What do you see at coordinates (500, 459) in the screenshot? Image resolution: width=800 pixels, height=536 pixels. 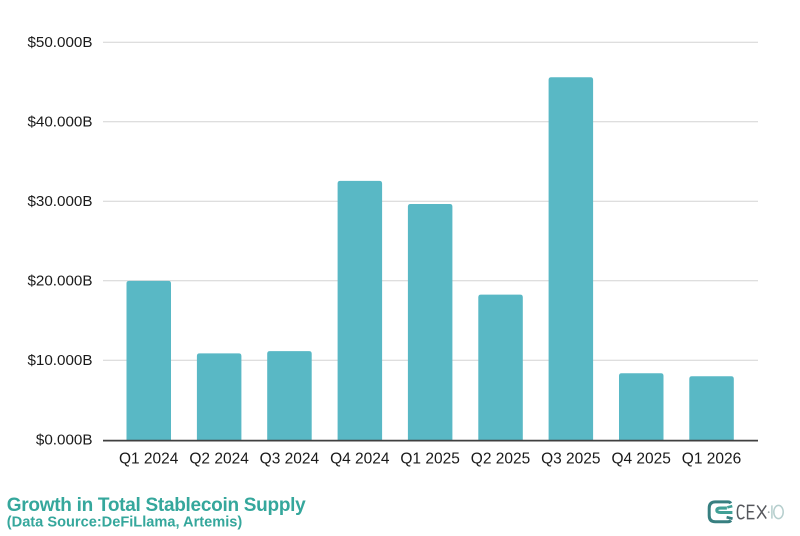 I see `svg-text: Q2 2025` at bounding box center [500, 459].